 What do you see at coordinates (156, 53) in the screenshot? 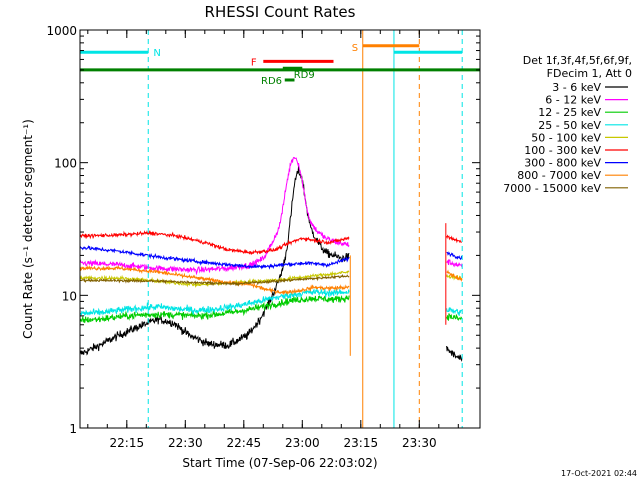
I see `annotation-label-n: N` at bounding box center [156, 53].